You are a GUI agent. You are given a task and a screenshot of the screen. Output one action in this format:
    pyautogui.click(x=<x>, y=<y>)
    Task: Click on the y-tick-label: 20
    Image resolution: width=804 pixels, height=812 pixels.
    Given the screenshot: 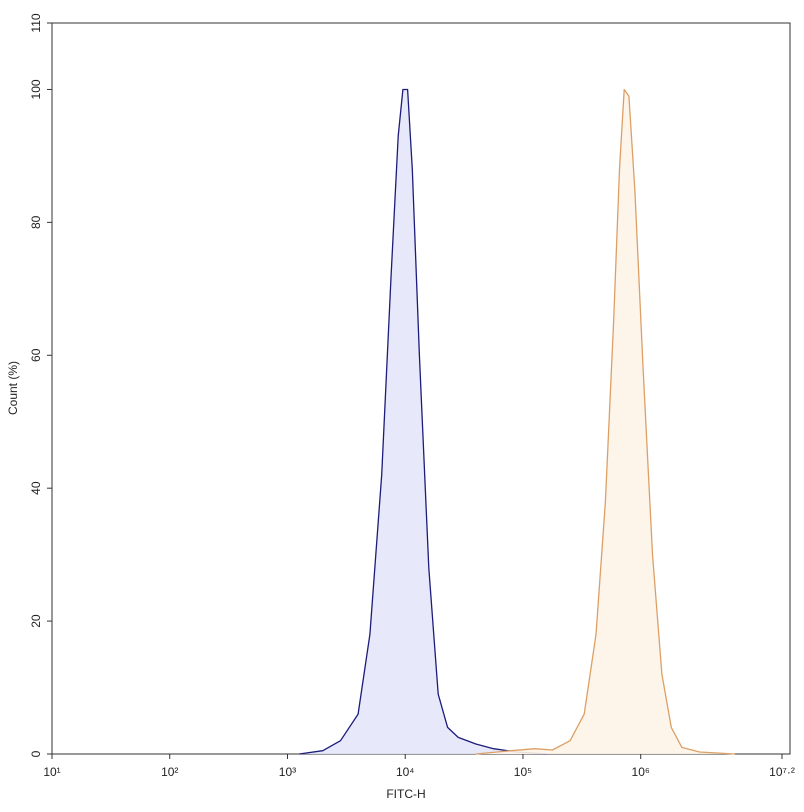 What is the action you would take?
    pyautogui.click(x=36, y=621)
    